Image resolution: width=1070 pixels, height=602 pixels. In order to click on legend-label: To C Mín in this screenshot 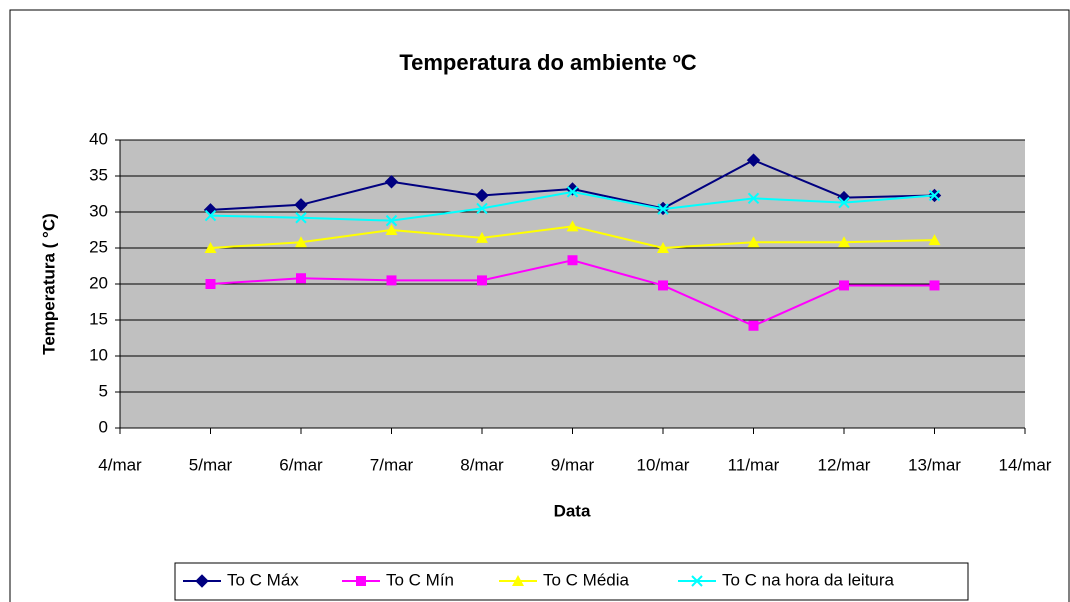, I will do `click(420, 579)`.